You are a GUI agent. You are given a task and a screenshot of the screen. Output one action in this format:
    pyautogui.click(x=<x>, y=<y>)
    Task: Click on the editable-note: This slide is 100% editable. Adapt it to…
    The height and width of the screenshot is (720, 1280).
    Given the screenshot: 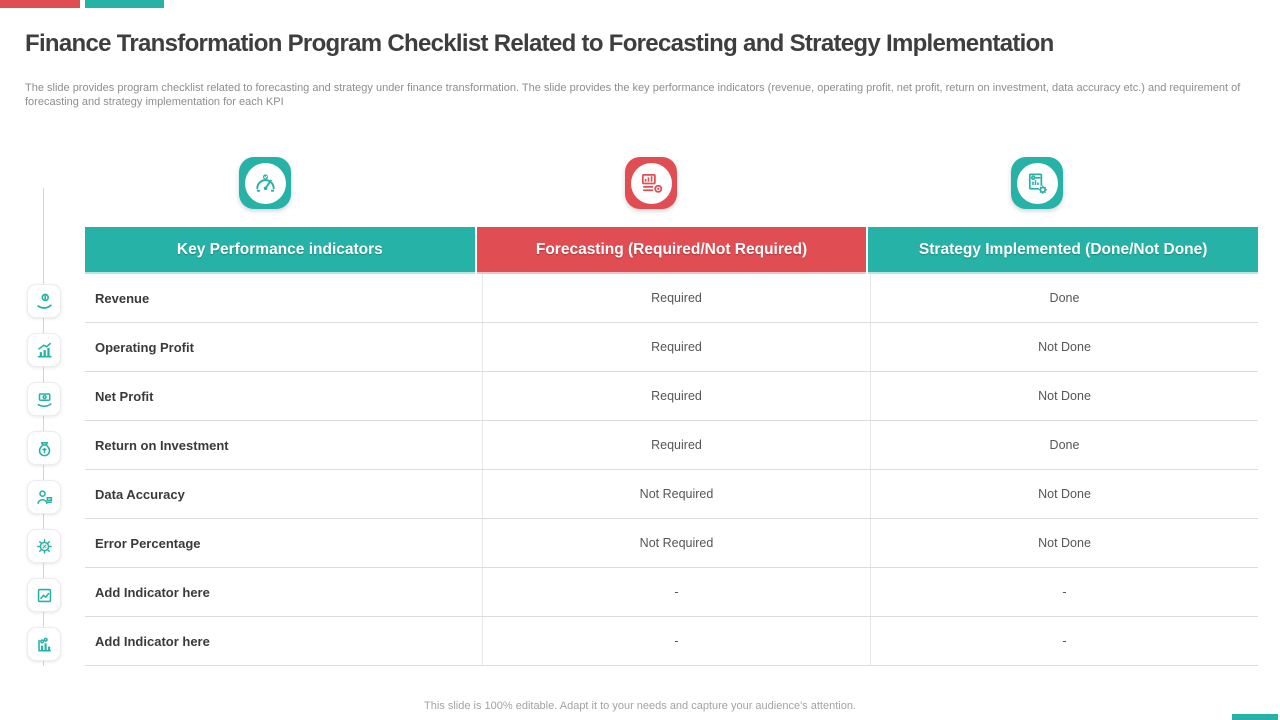 What is the action you would take?
    pyautogui.click(x=640, y=706)
    